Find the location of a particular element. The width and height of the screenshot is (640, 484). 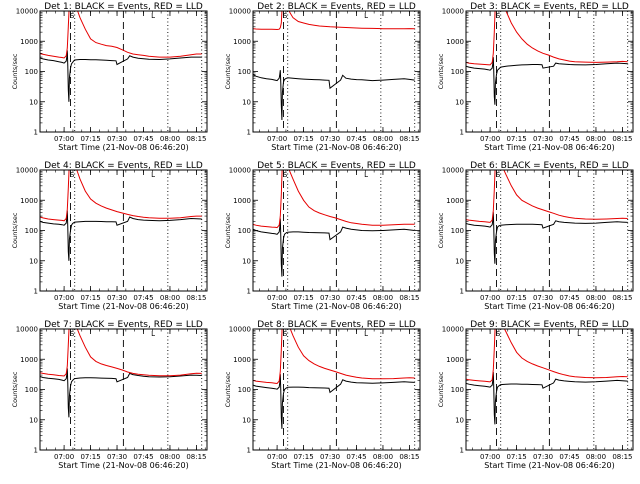

panel-title: Det 1: BLACK = Events, RED = LLD is located at coordinates (123, 7).